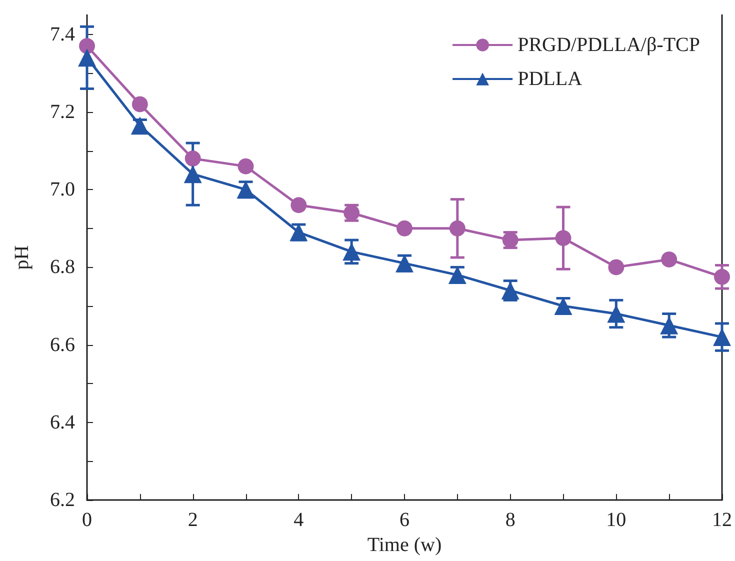  What do you see at coordinates (299, 520) in the screenshot?
I see `x-tick-label: 4` at bounding box center [299, 520].